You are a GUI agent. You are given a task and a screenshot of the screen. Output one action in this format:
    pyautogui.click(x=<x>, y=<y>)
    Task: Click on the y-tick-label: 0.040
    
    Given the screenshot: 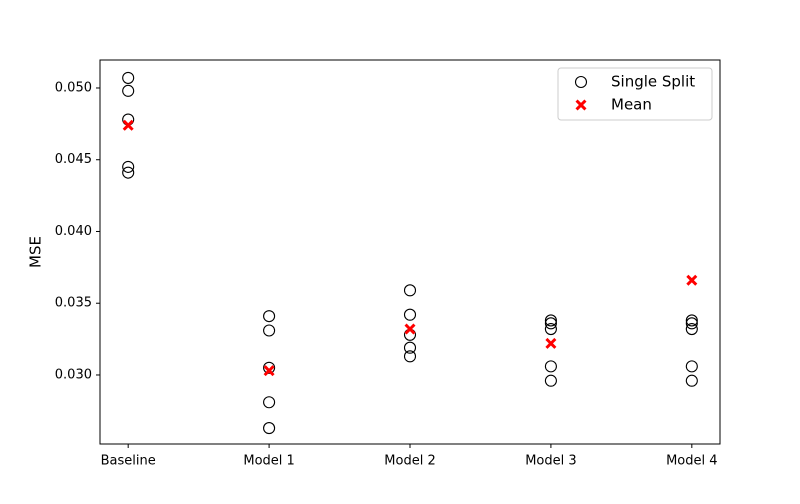 What is the action you would take?
    pyautogui.click(x=73, y=231)
    